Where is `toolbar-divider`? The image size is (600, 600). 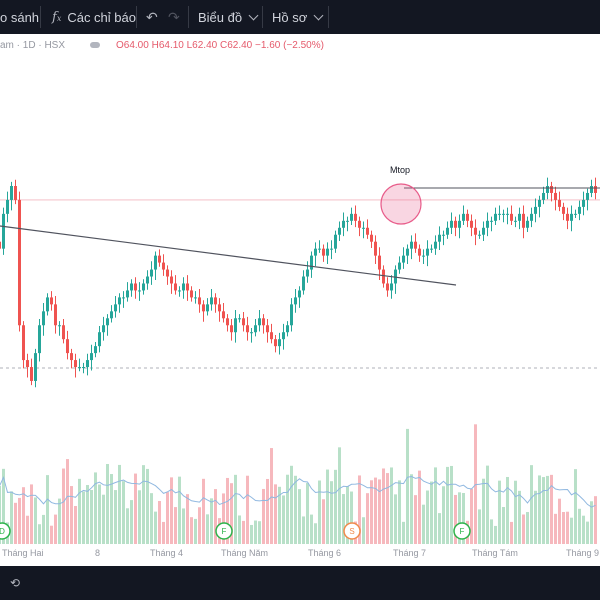
toolbar-divider is located at coordinates (328, 17).